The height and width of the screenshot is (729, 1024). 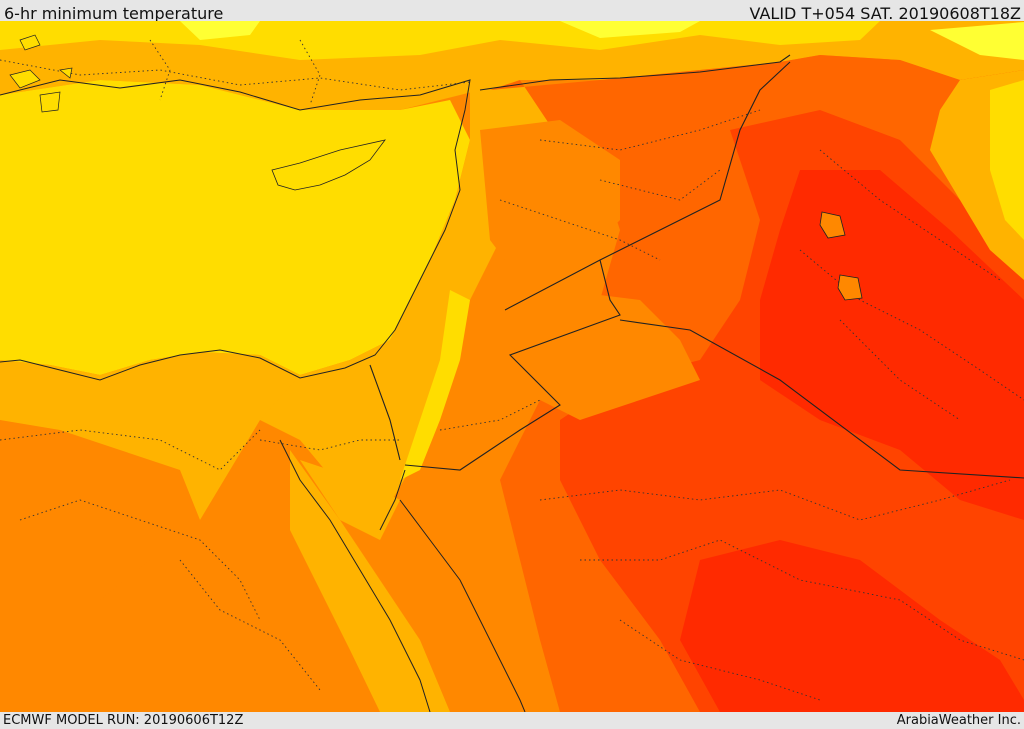 I want to click on border-saudi-iraq, so click(x=821, y=399).